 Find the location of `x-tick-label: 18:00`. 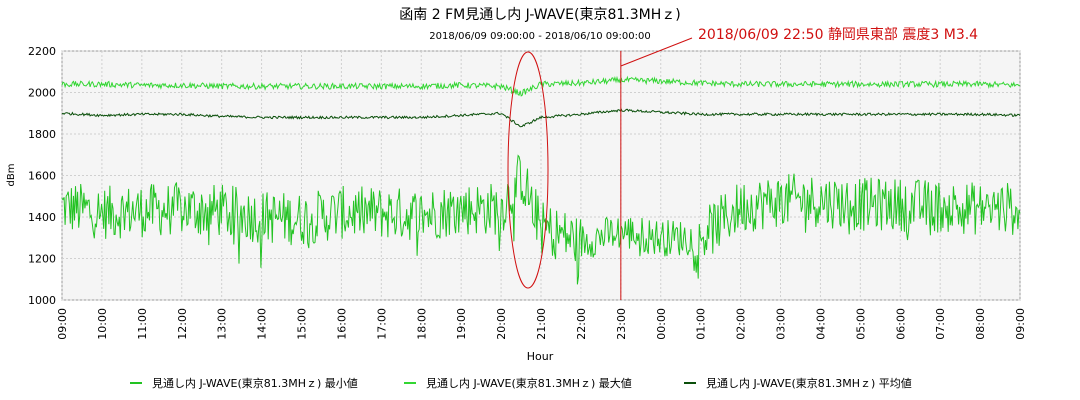

x-tick-label: 18:00 is located at coordinates (421, 324).